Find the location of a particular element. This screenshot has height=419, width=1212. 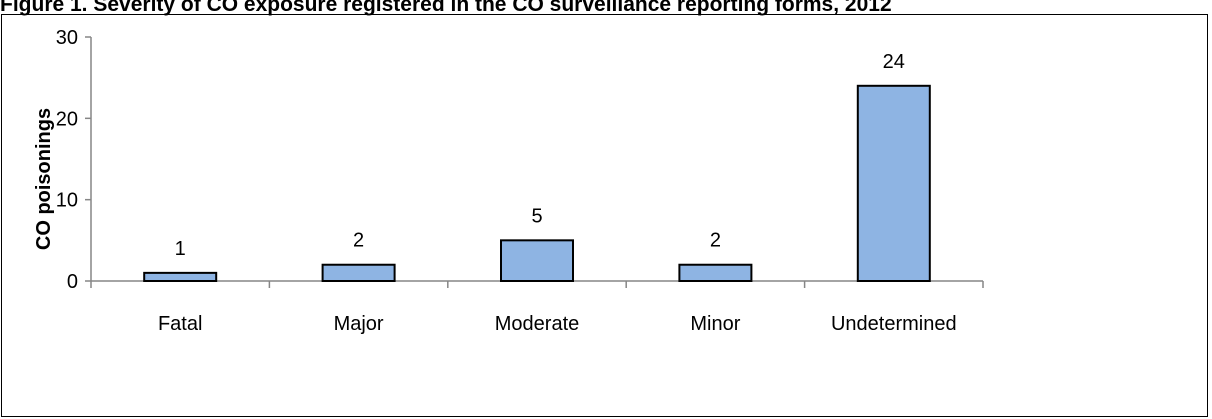

x-axis: Fatal Major Moderate Minor Undetermined is located at coordinates (537, 307).